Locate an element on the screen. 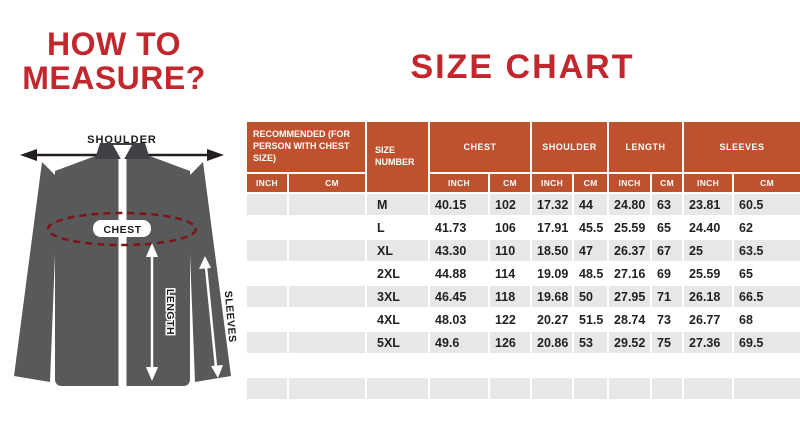  unit-row: INCH CM INCH CM INCH CM INCH CM INCH CM is located at coordinates (522, 183).